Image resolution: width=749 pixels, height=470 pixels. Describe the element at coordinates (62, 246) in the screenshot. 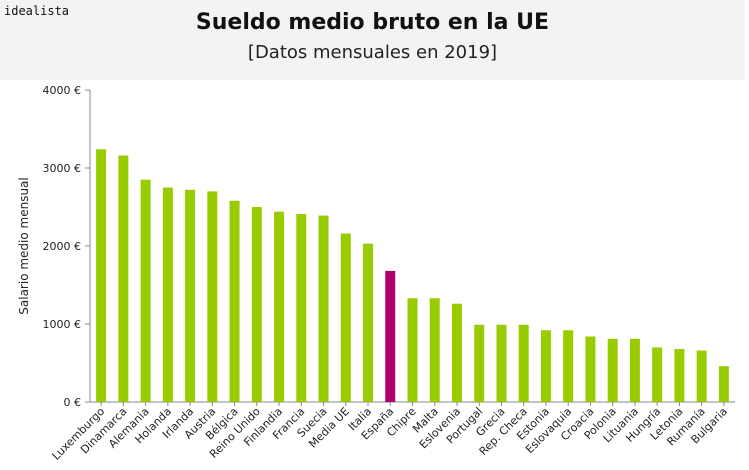

I see `y-tick-label: 2000 €` at that location.